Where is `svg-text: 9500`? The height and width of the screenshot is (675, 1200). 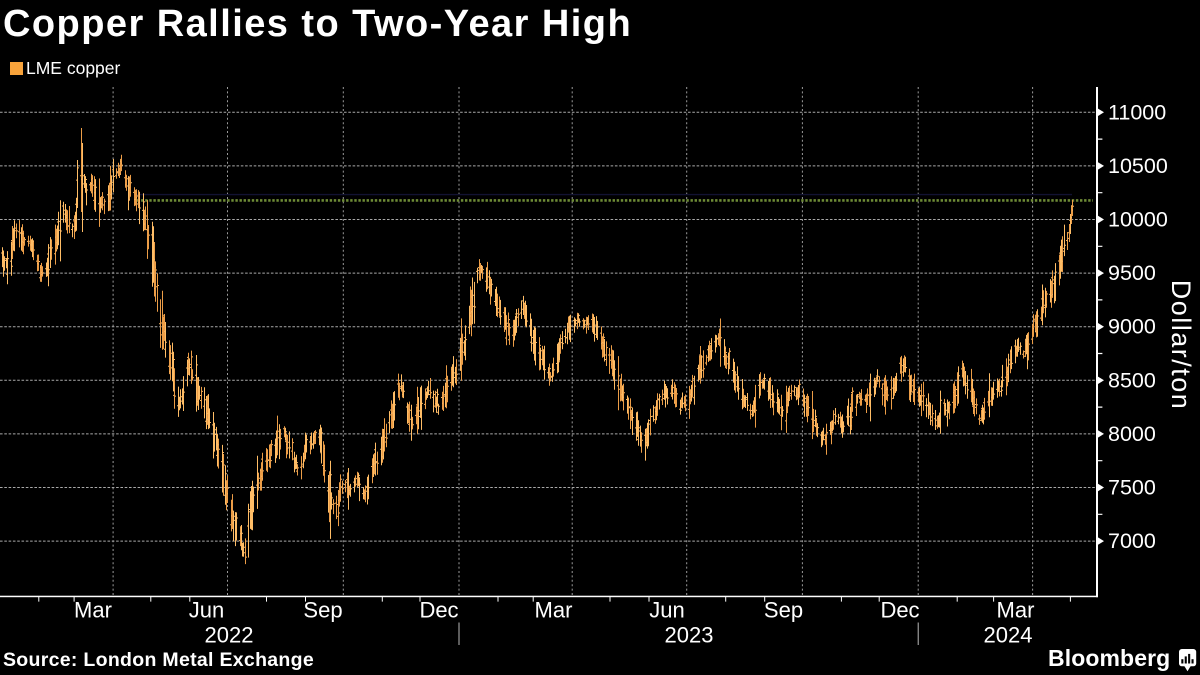 svg-text: 9500 is located at coordinates (1132, 273).